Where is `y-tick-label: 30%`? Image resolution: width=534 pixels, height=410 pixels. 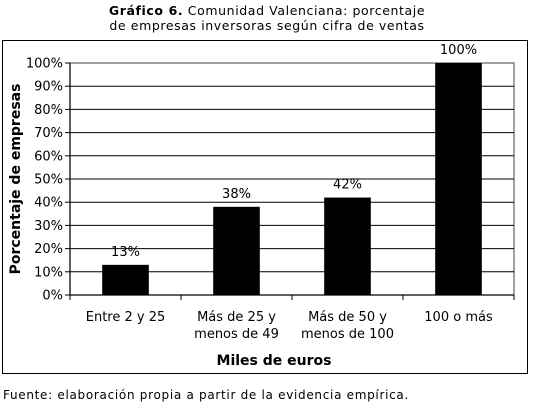
y-tick-label: 30% is located at coordinates (48, 226).